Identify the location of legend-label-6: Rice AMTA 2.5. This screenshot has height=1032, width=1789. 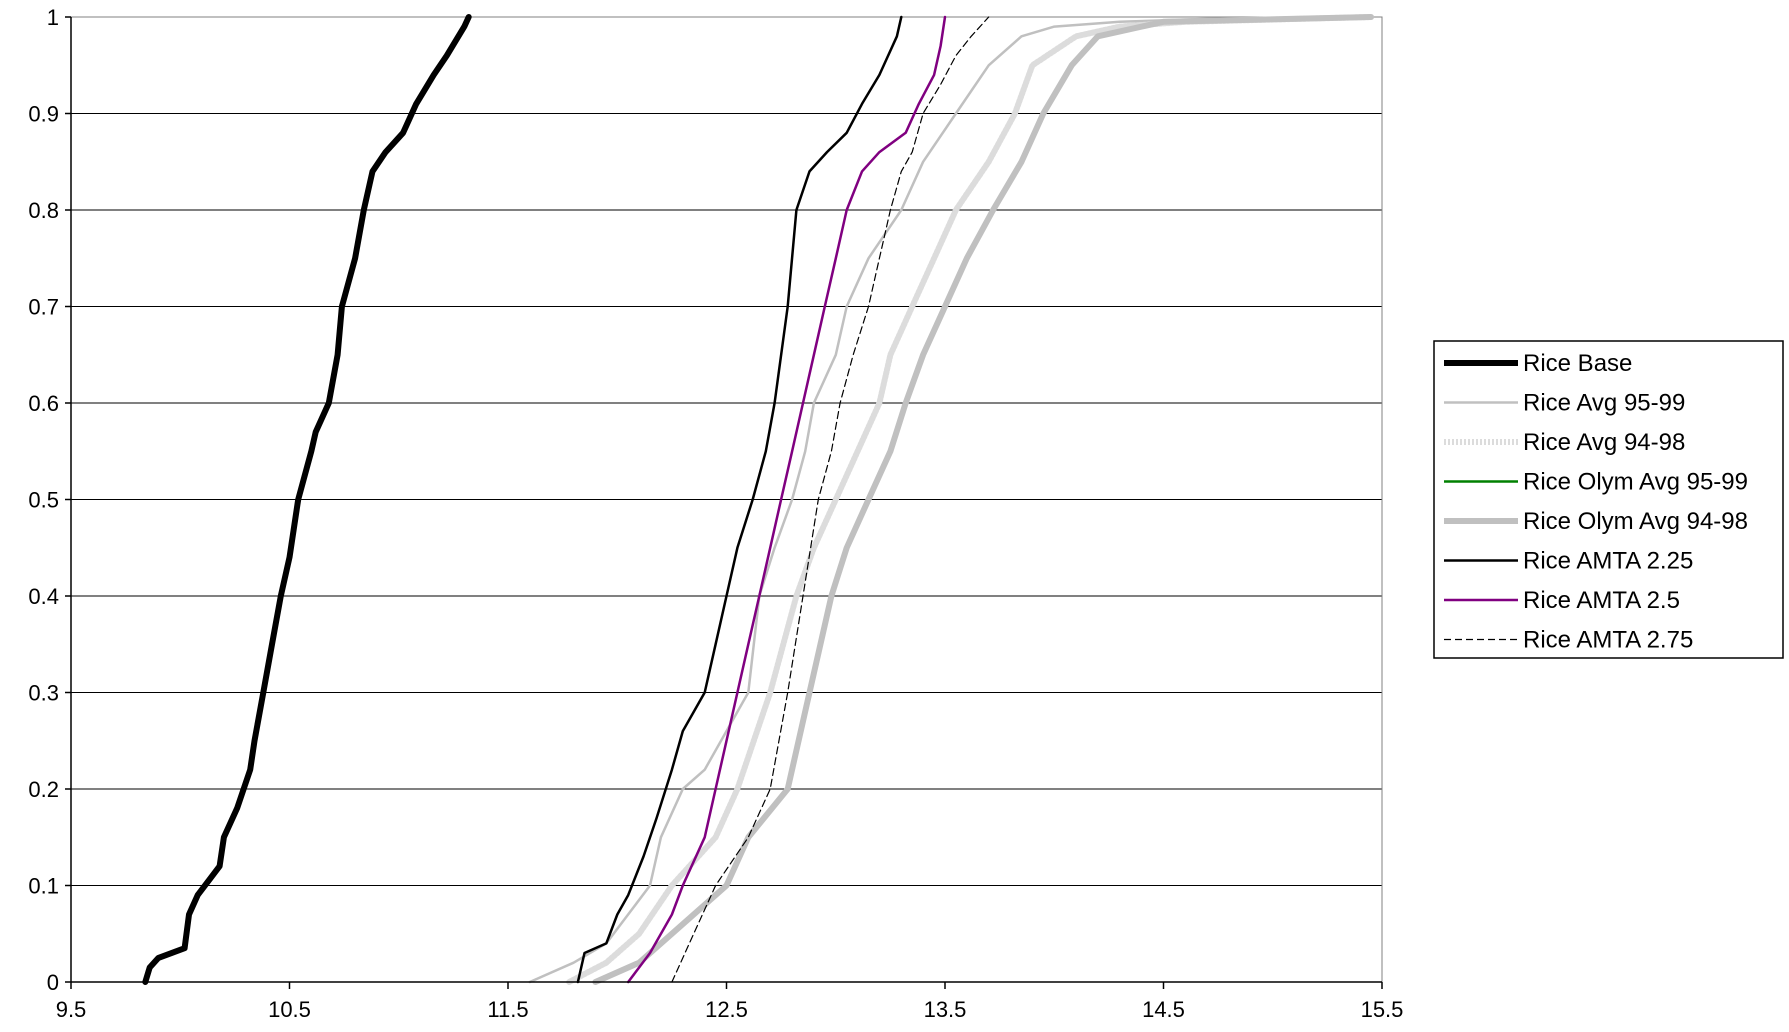
(1601, 600).